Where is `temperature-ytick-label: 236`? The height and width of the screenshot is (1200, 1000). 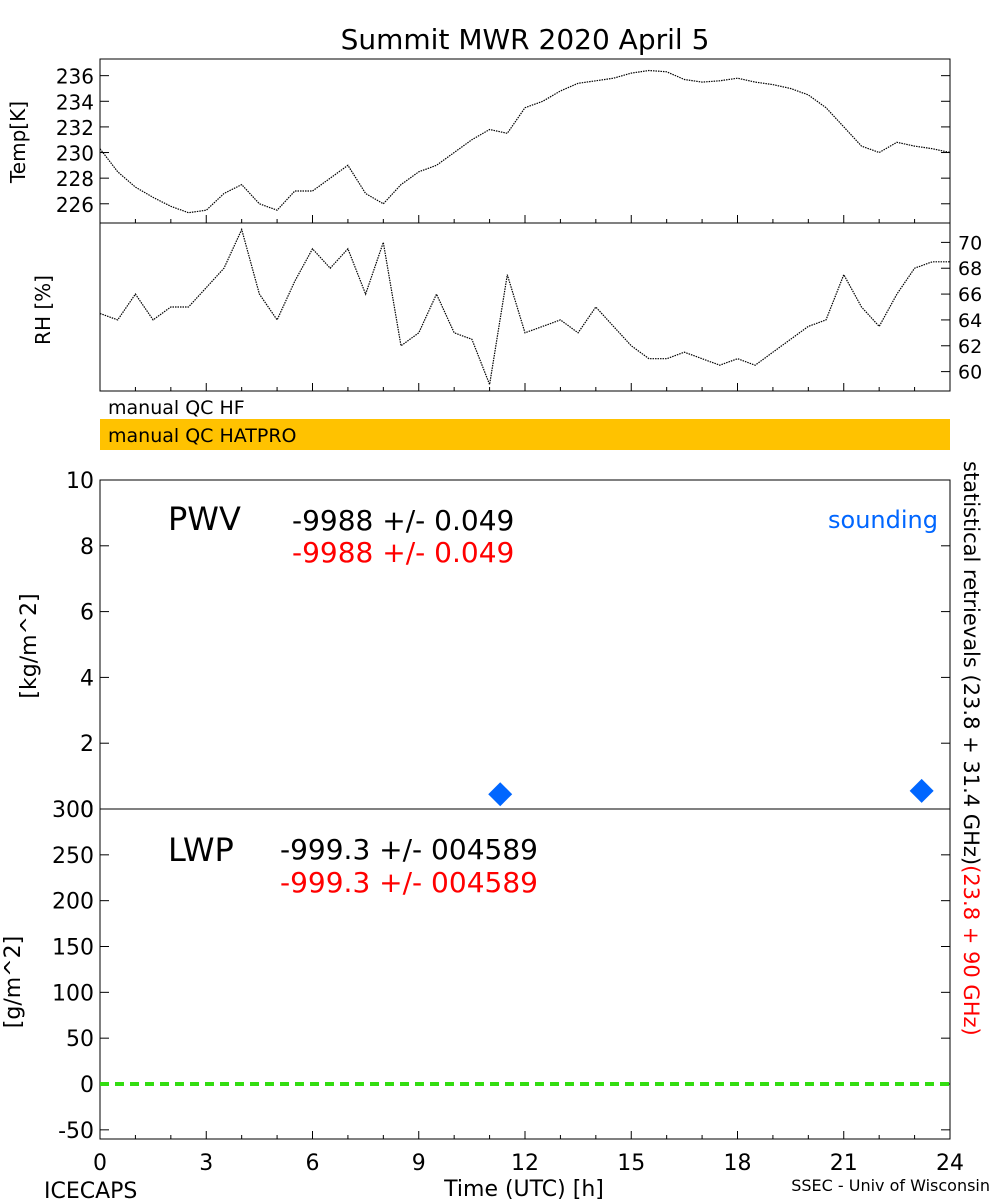 temperature-ytick-label: 236 is located at coordinates (75, 77).